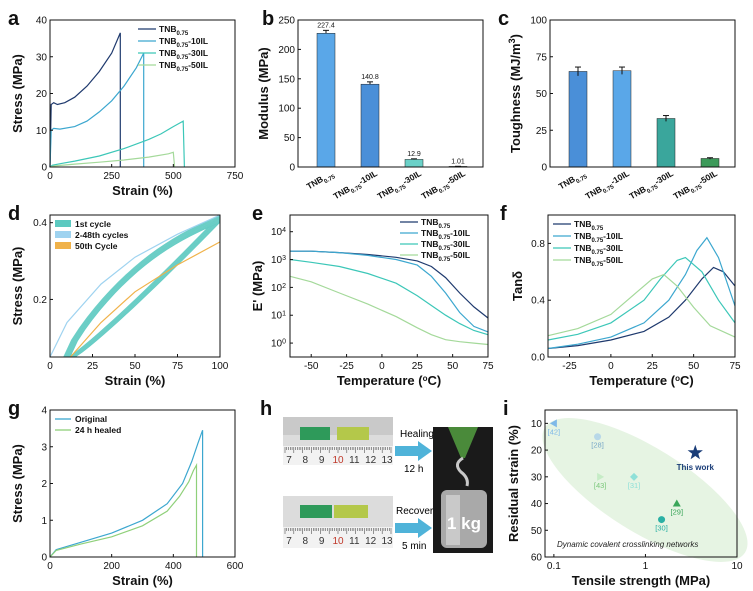 This screenshot has width=753, height=591. I want to click on legend-label: TNB0.75-50IL, so click(183, 66).